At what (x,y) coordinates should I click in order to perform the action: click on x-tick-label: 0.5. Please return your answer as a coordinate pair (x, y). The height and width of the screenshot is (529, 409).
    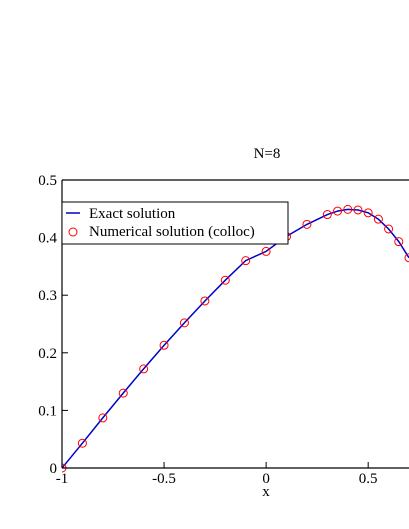
    Looking at the image, I should click on (368, 479).